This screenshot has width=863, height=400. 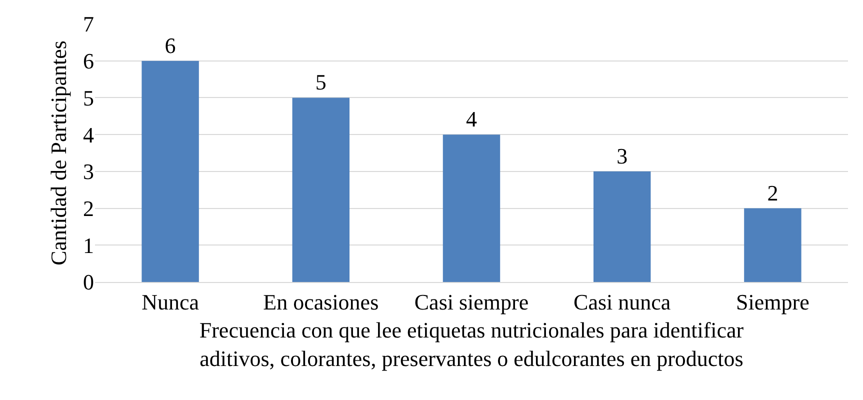 I want to click on data-label: 6, so click(x=170, y=45).